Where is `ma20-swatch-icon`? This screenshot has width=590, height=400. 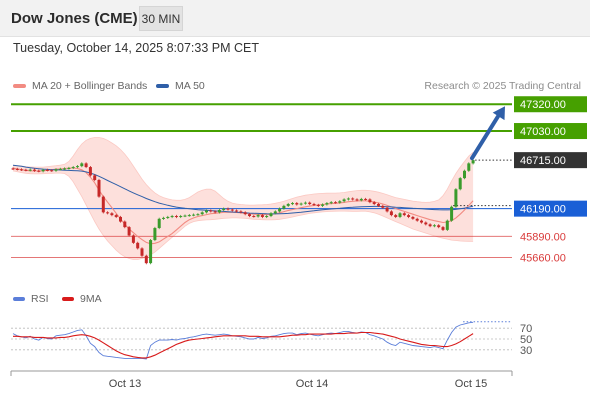 ma20-swatch-icon is located at coordinates (19, 86).